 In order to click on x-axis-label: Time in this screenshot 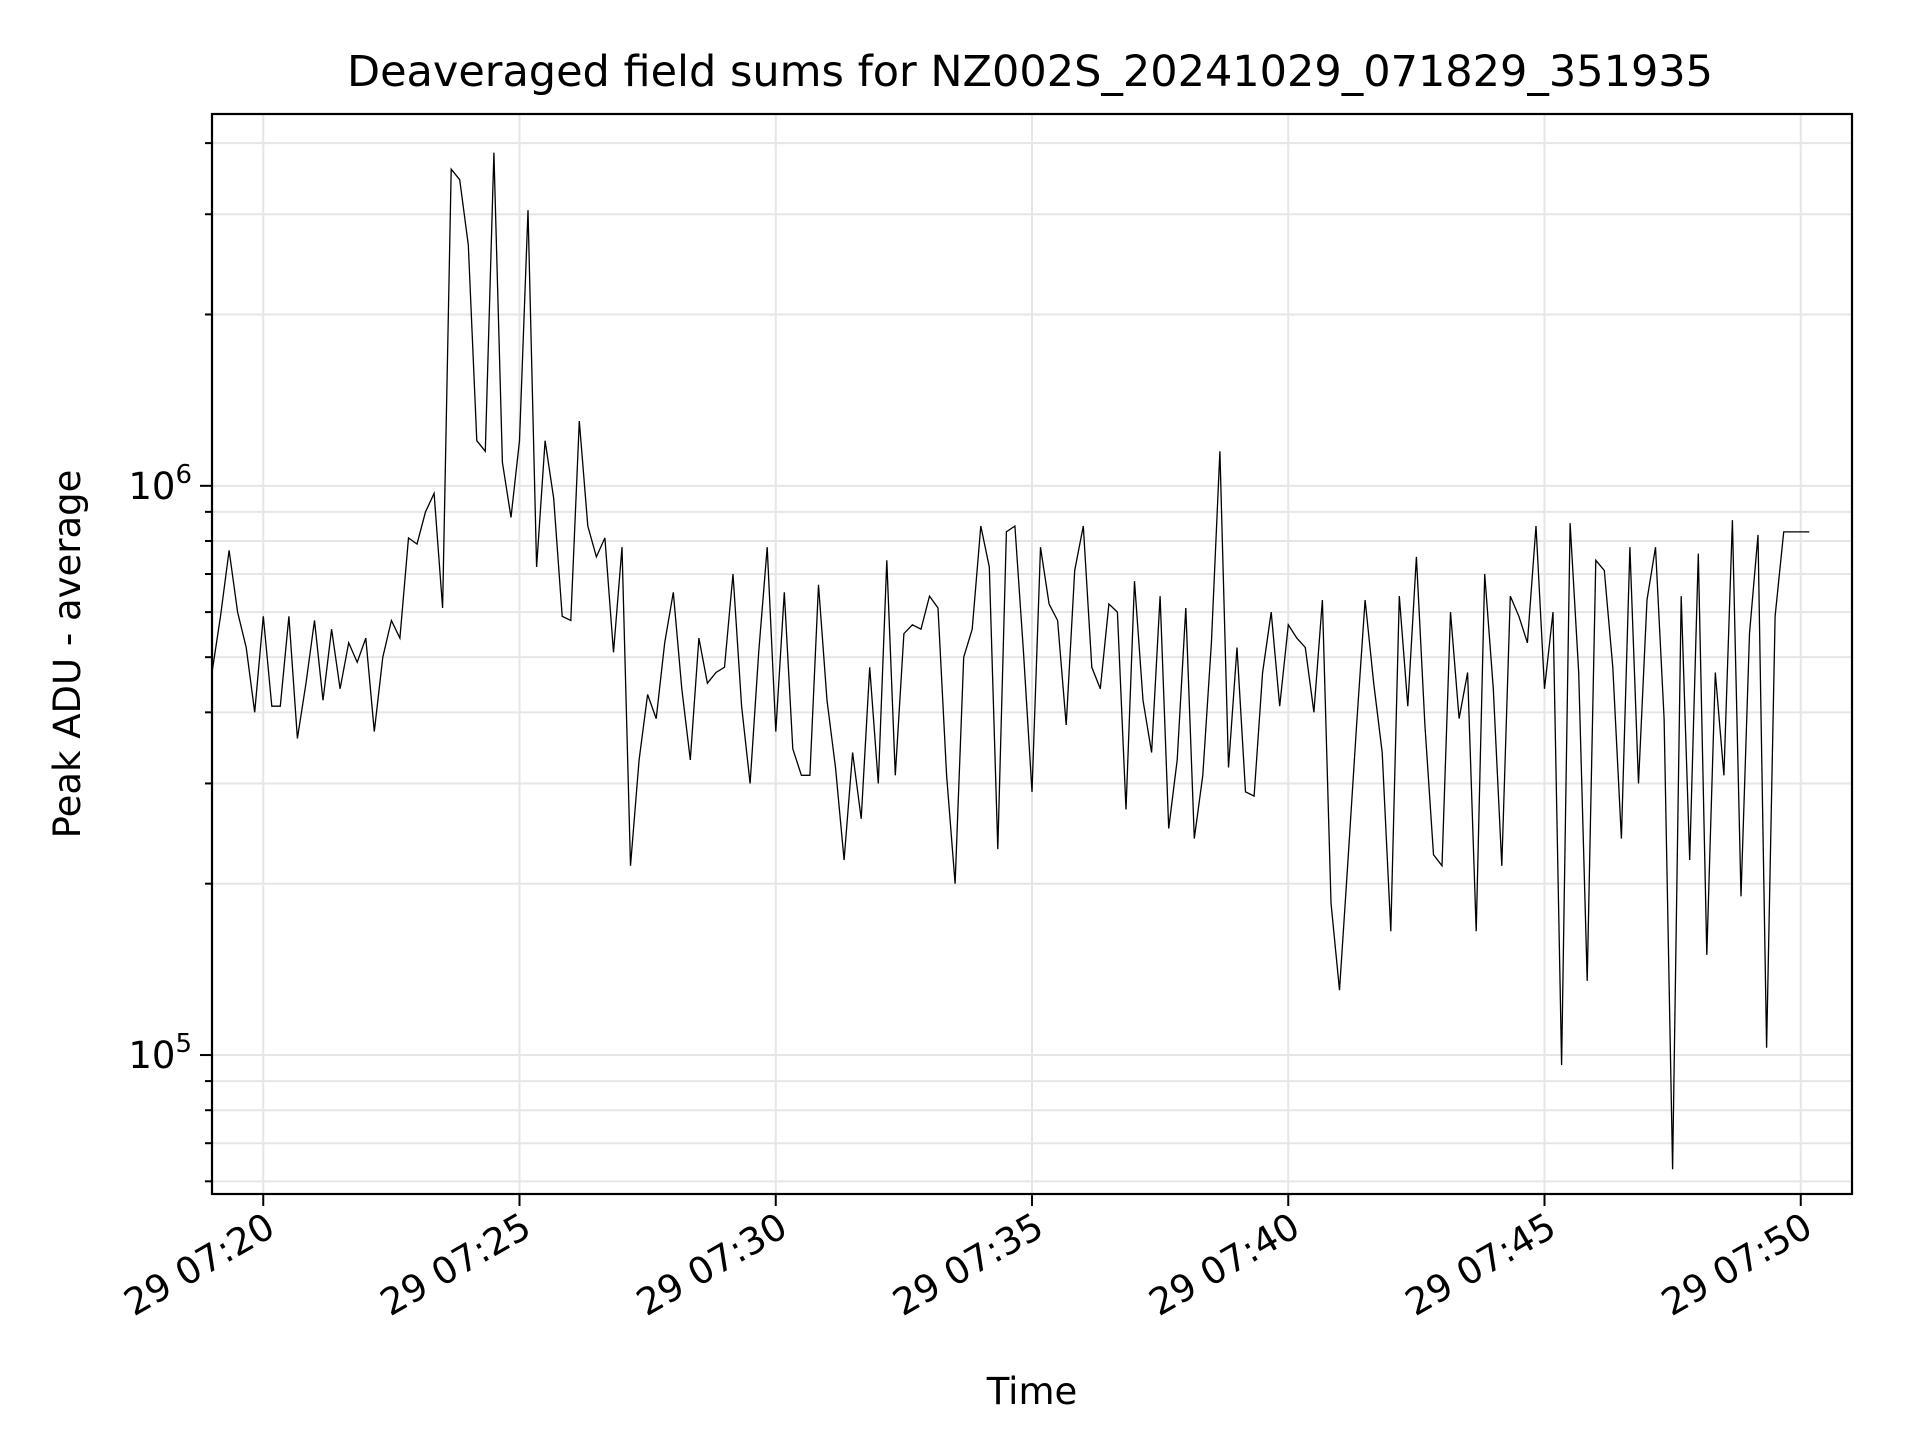, I will do `click(1032, 1391)`.